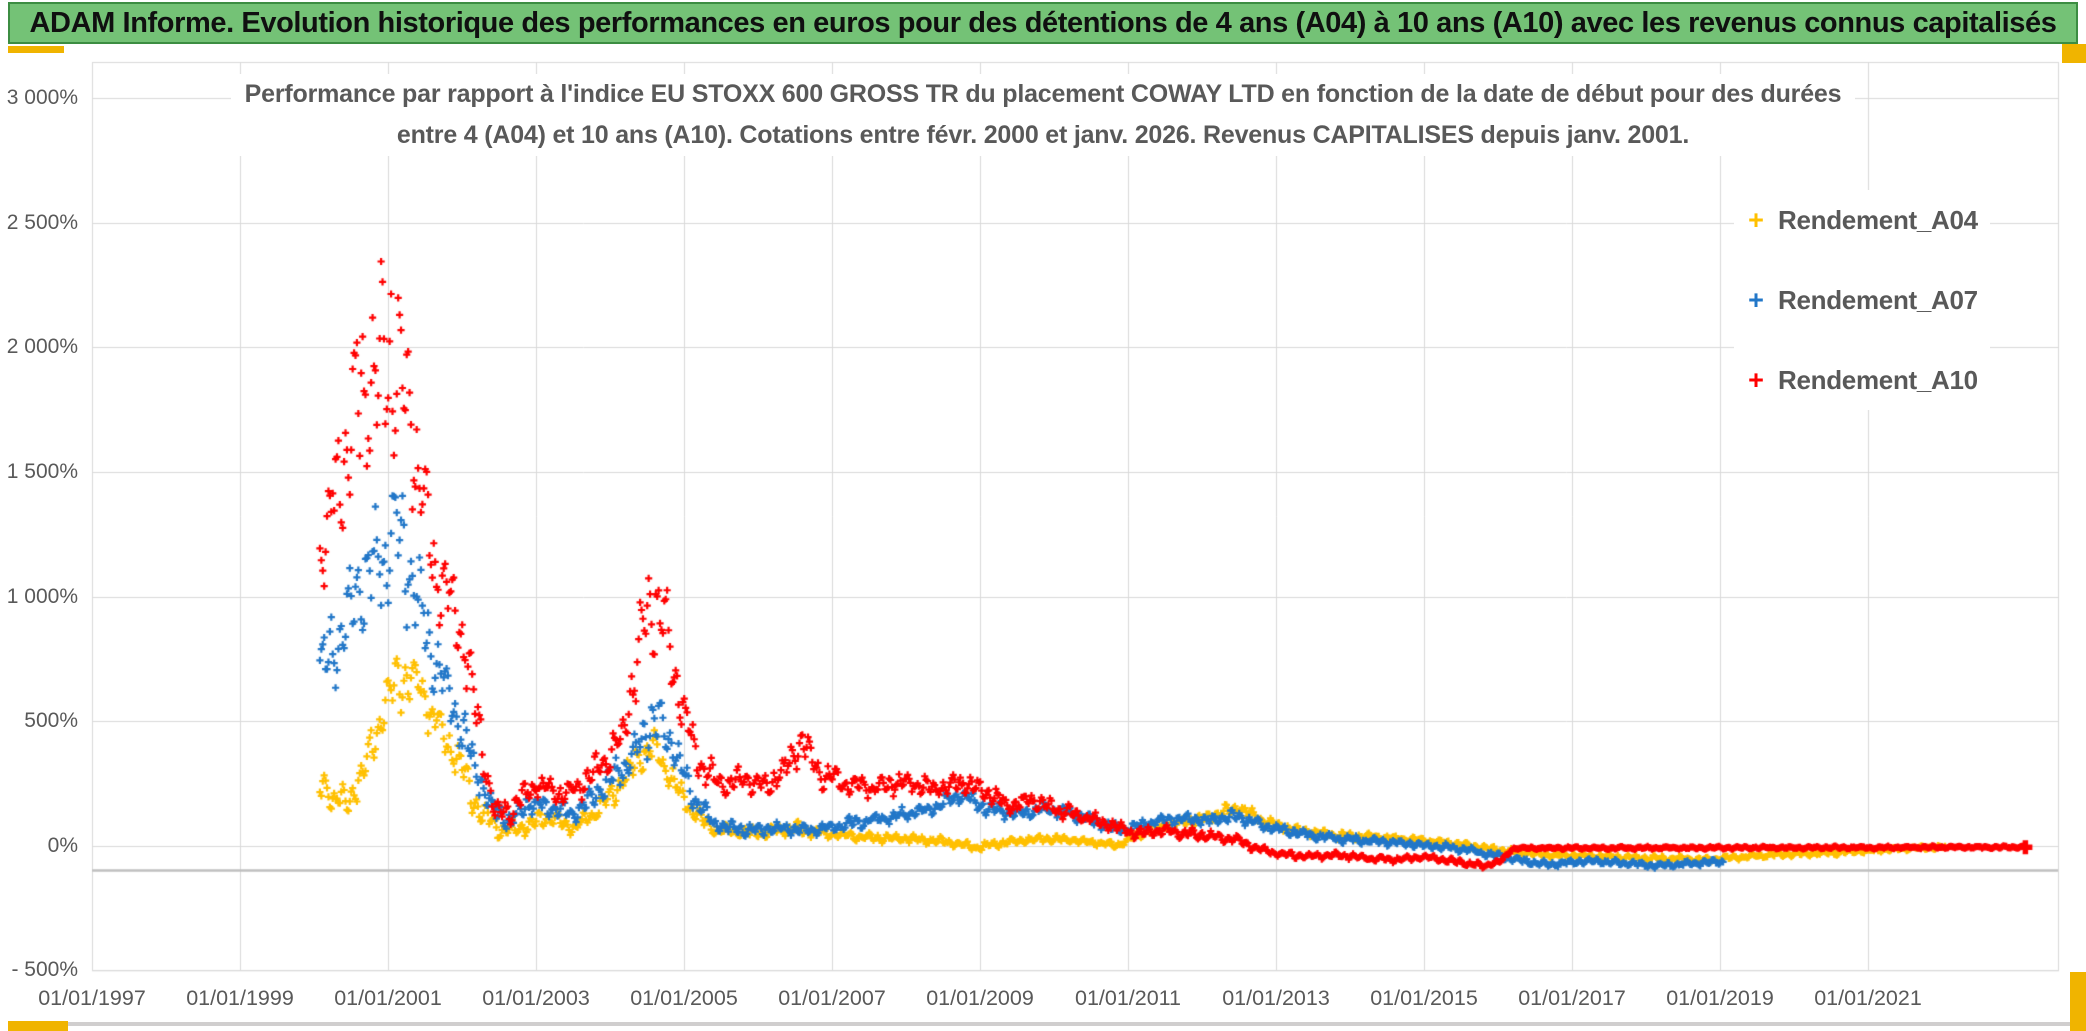  What do you see at coordinates (42, 596) in the screenshot?
I see `y-tick-label: 1 000%` at bounding box center [42, 596].